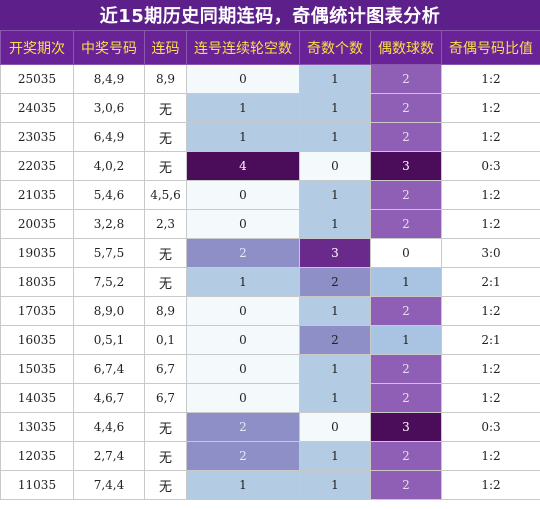 The height and width of the screenshot is (509, 540). I want to click on cell-odd-count: 3, so click(335, 253).